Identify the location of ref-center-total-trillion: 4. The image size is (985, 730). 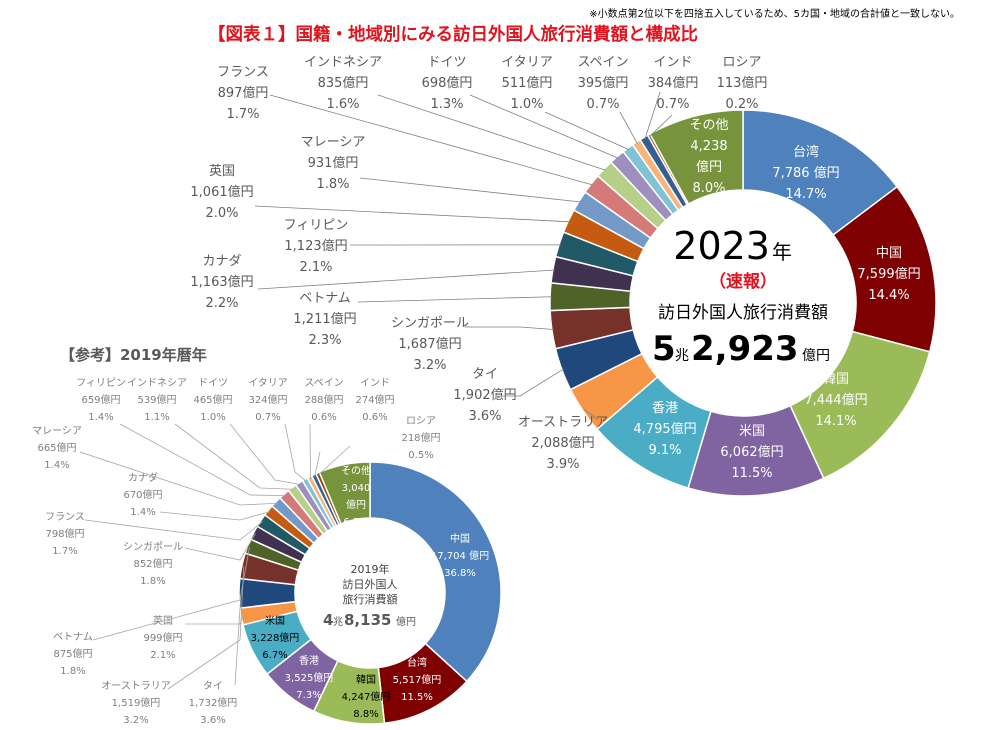
(328, 620).